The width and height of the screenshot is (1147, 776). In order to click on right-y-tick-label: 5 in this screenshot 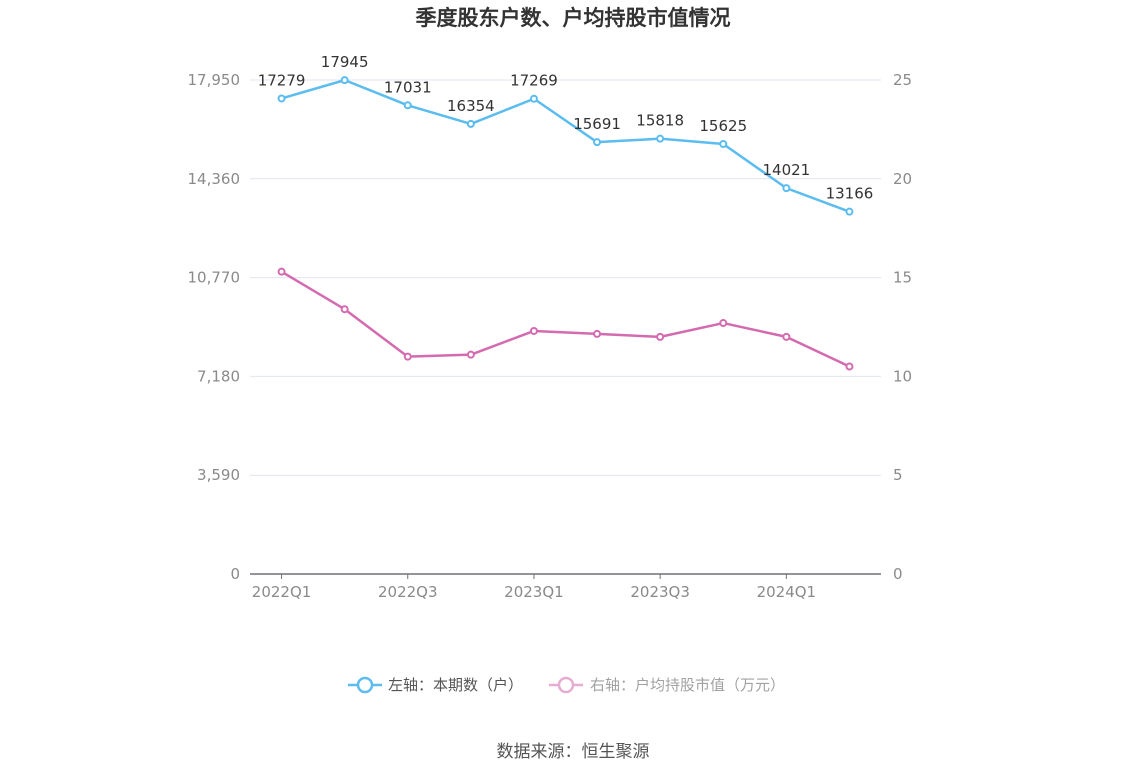, I will do `click(898, 475)`.